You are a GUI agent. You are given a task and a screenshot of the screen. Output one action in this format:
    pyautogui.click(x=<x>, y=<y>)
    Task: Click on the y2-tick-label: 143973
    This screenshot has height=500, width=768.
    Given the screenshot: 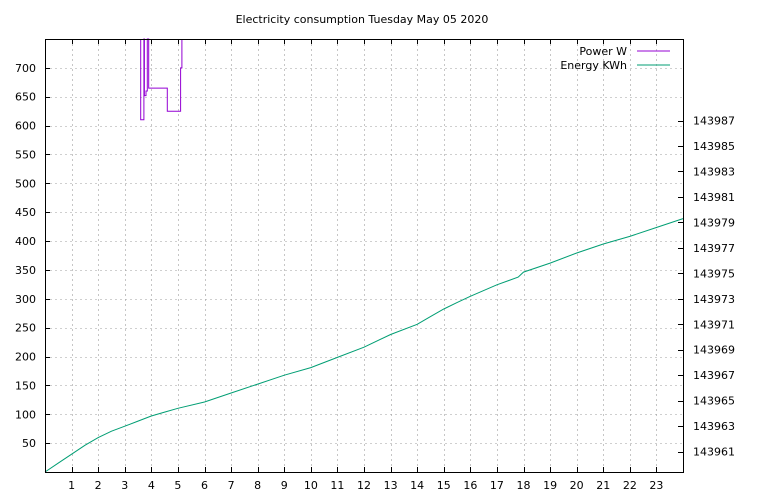 What is the action you would take?
    pyautogui.click(x=714, y=299)
    